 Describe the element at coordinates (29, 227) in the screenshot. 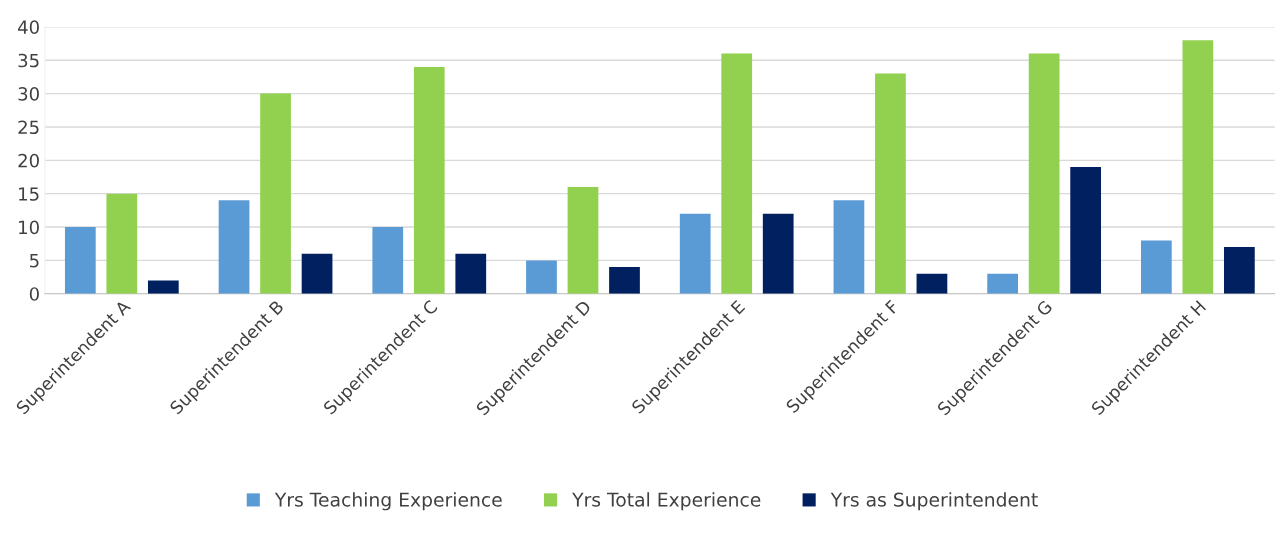

I see `y-tick-label: 10` at that location.